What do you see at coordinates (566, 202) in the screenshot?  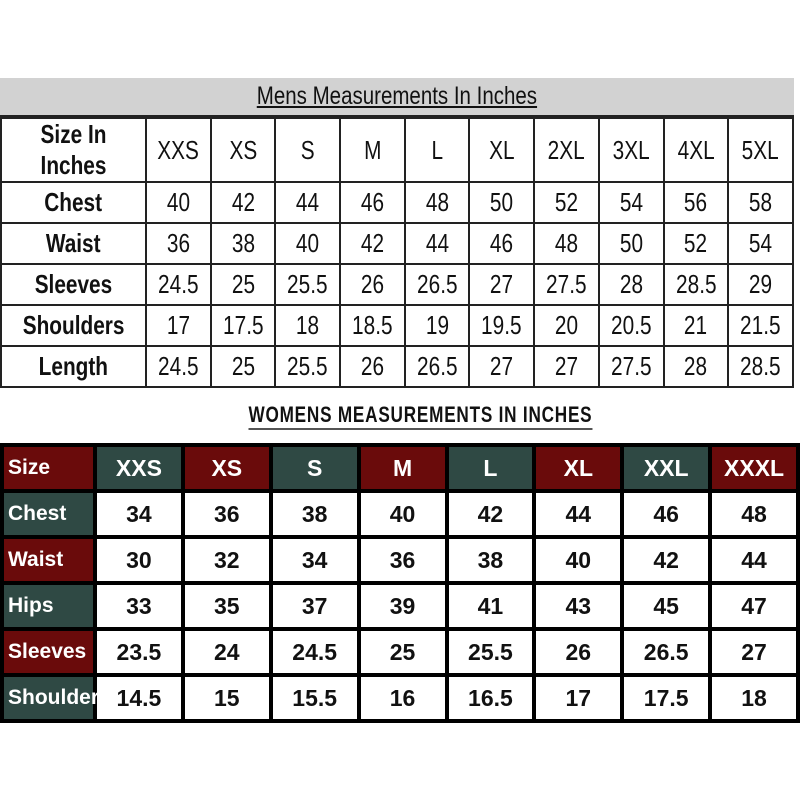 I see `cell-text: 52` at bounding box center [566, 202].